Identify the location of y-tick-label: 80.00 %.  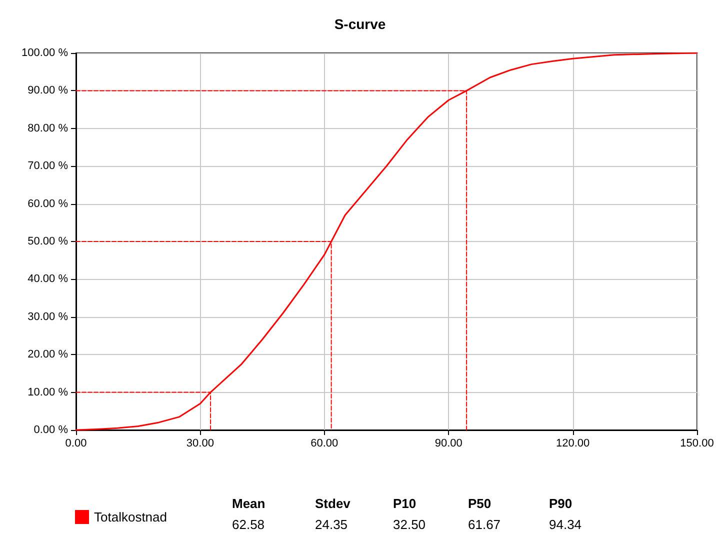
(48, 128).